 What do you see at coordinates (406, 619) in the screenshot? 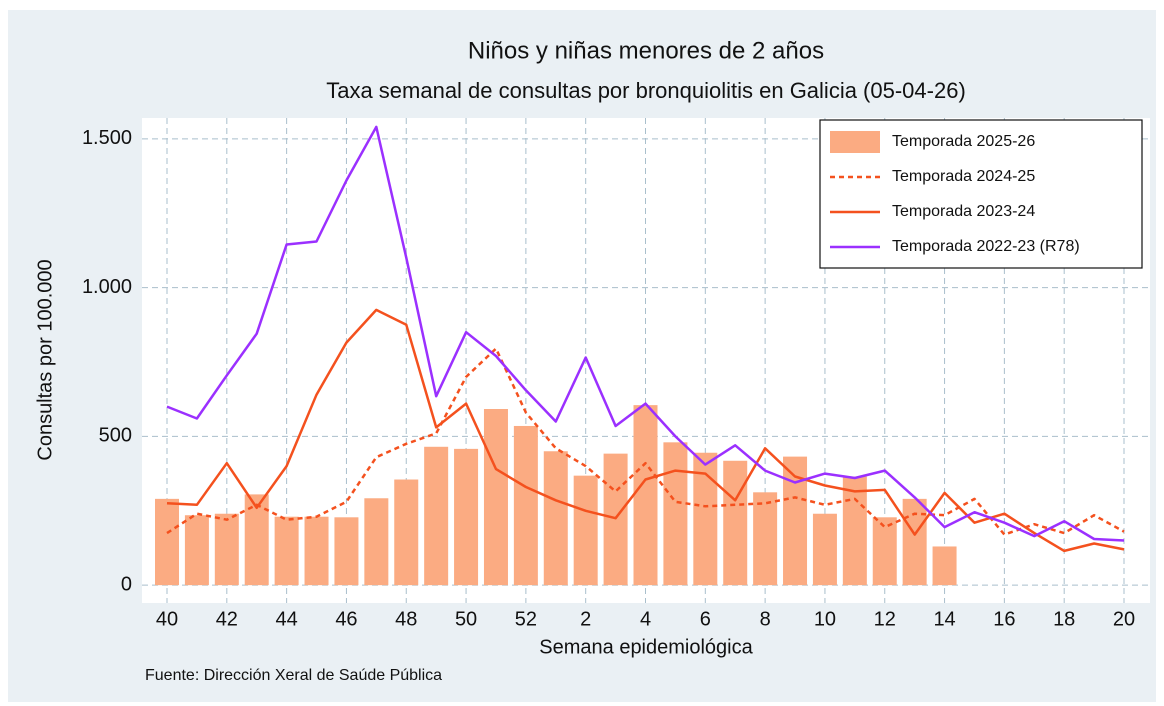
I see `x-tick-label: 48` at bounding box center [406, 619].